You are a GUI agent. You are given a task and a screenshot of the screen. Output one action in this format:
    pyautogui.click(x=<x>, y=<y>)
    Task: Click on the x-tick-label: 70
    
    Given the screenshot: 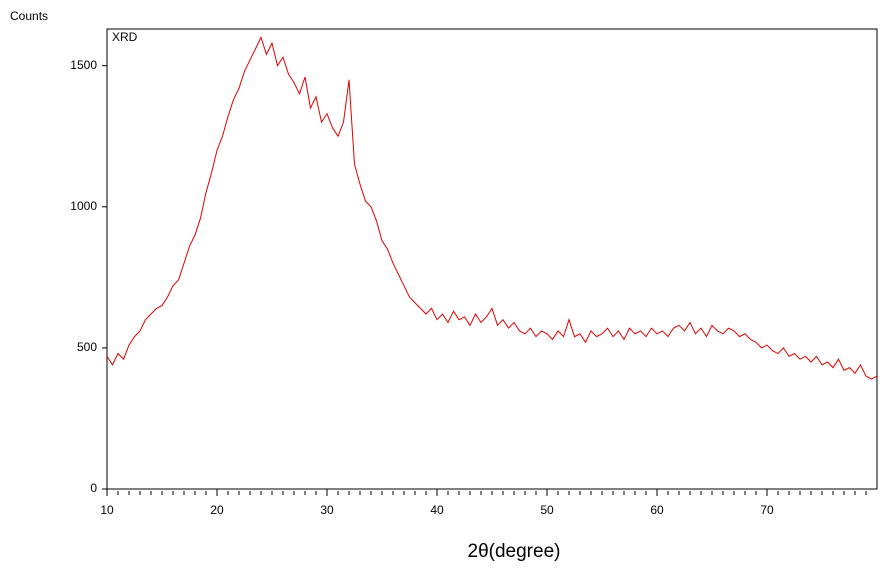 What is the action you would take?
    pyautogui.click(x=767, y=510)
    